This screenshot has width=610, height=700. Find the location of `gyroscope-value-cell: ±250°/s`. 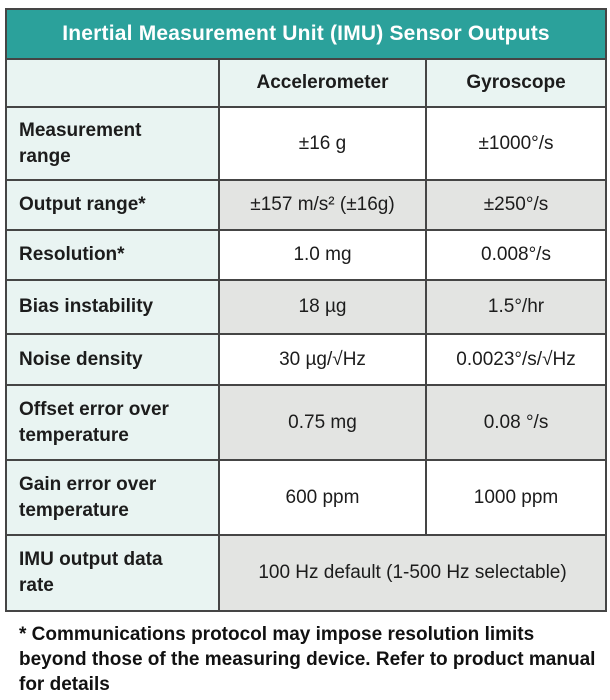

gyroscope-value-cell: ±250°/s is located at coordinates (516, 205).